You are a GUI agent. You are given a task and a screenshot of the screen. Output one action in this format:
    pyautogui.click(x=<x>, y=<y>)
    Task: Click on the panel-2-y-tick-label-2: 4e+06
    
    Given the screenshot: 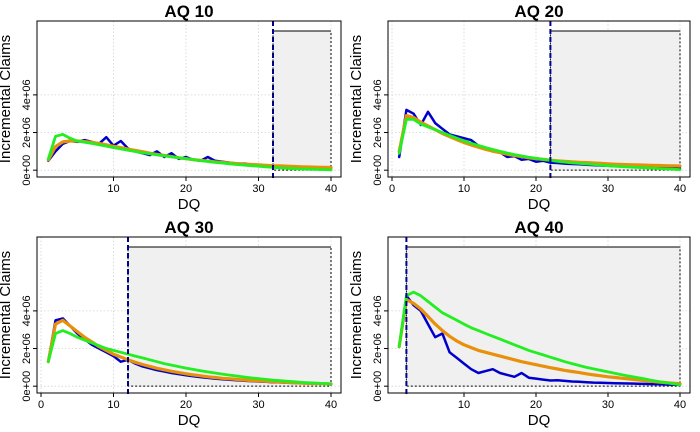 What is the action you would take?
    pyautogui.click(x=378, y=94)
    